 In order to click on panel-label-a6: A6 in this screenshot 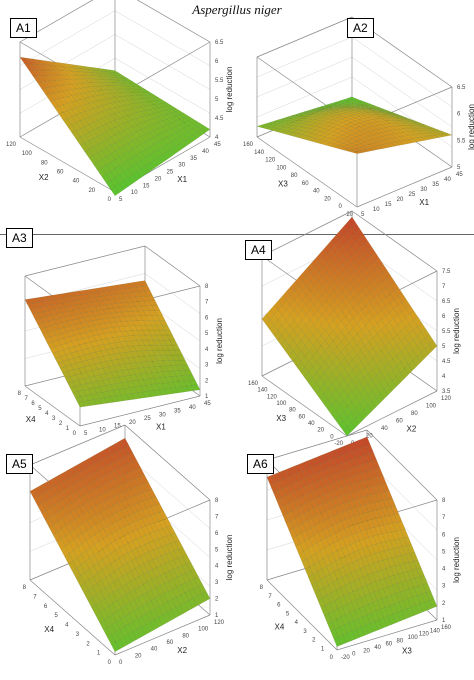, I will do `click(260, 464)`.